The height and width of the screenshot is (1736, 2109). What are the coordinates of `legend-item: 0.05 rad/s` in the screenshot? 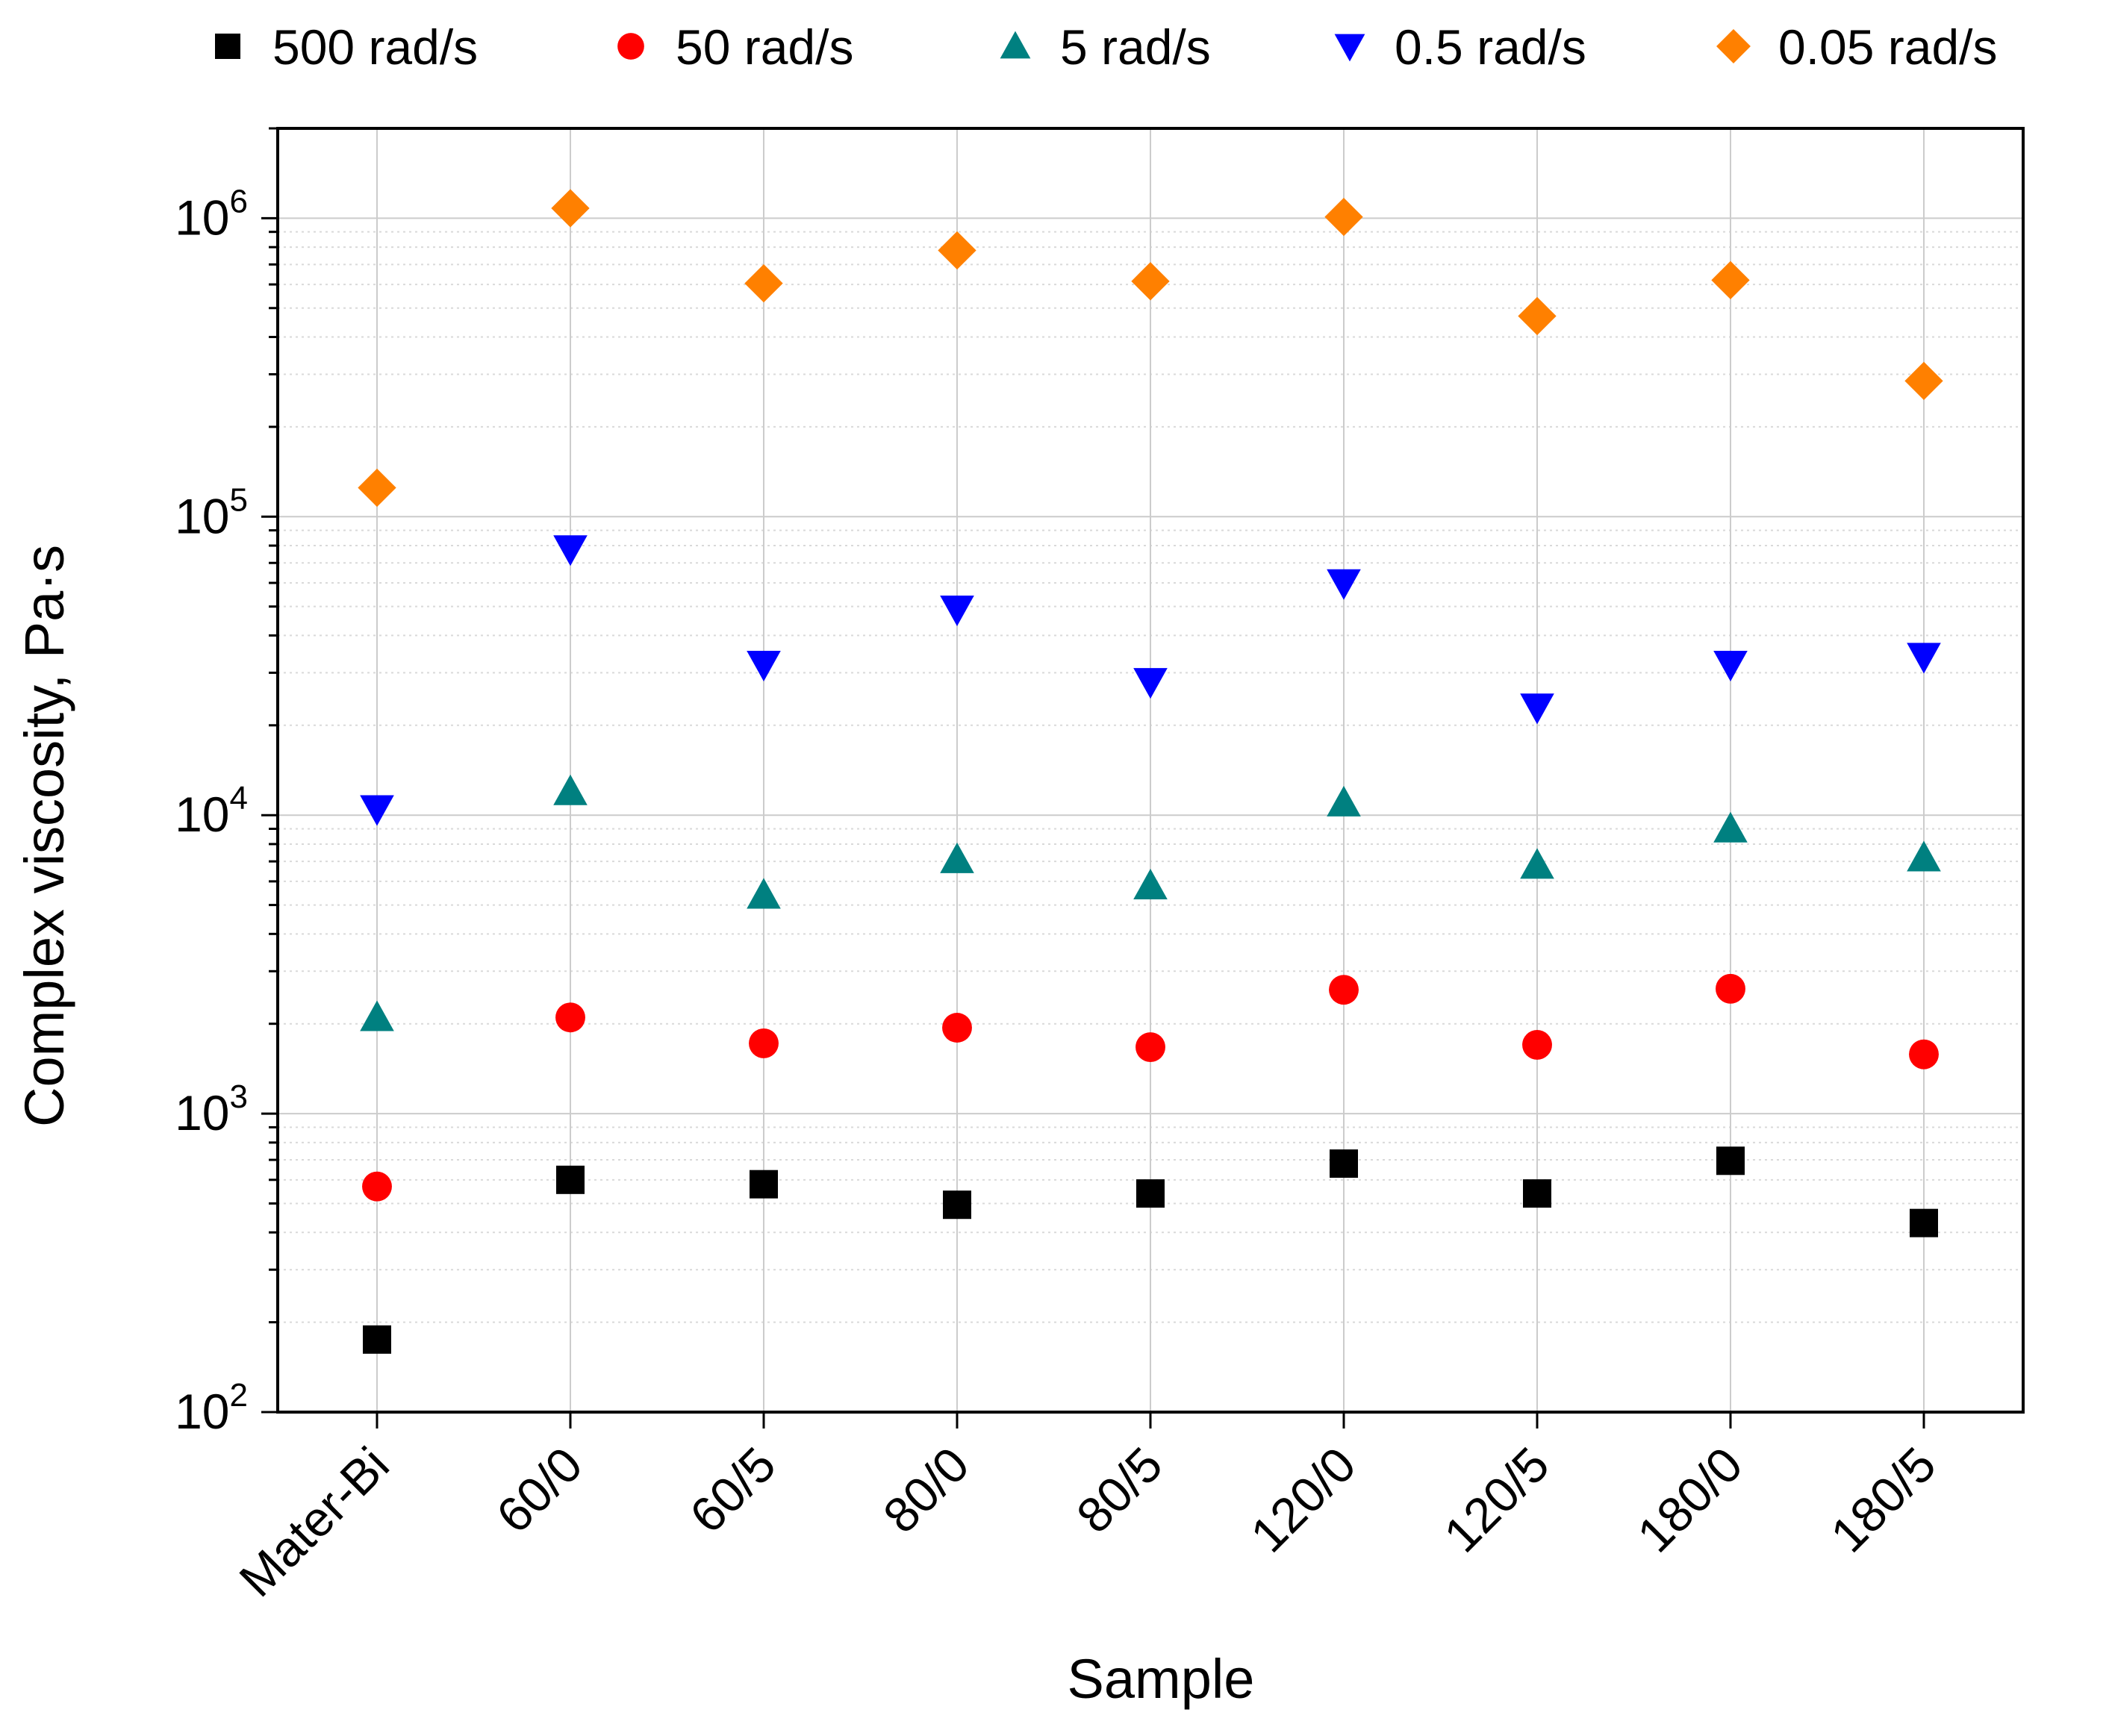 It's located at (1857, 47).